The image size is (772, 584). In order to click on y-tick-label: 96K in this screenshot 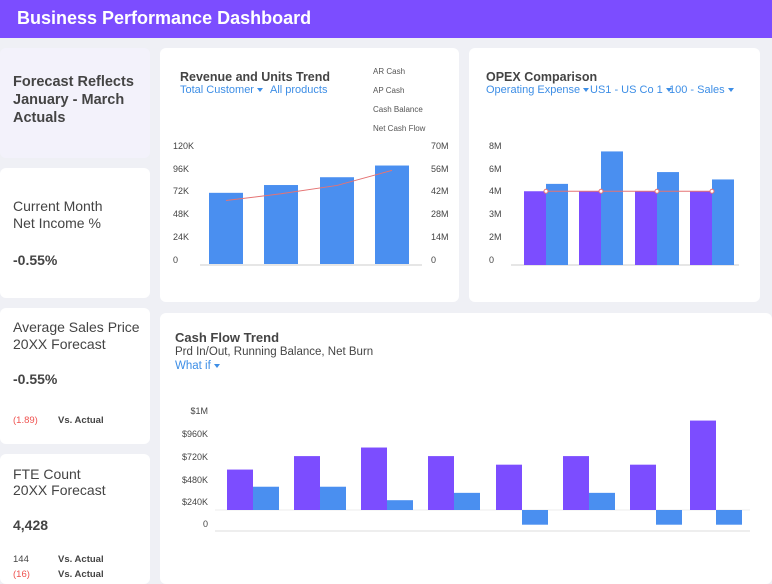, I will do `click(181, 169)`.